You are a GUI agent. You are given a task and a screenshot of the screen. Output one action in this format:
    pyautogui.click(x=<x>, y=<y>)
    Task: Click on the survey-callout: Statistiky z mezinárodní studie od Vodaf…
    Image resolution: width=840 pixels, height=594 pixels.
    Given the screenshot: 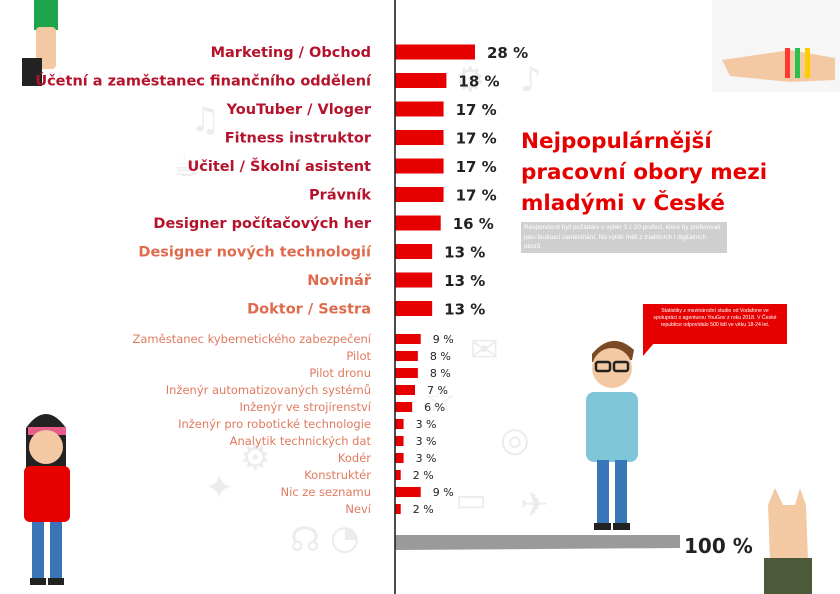 What is the action you would take?
    pyautogui.click(x=715, y=324)
    